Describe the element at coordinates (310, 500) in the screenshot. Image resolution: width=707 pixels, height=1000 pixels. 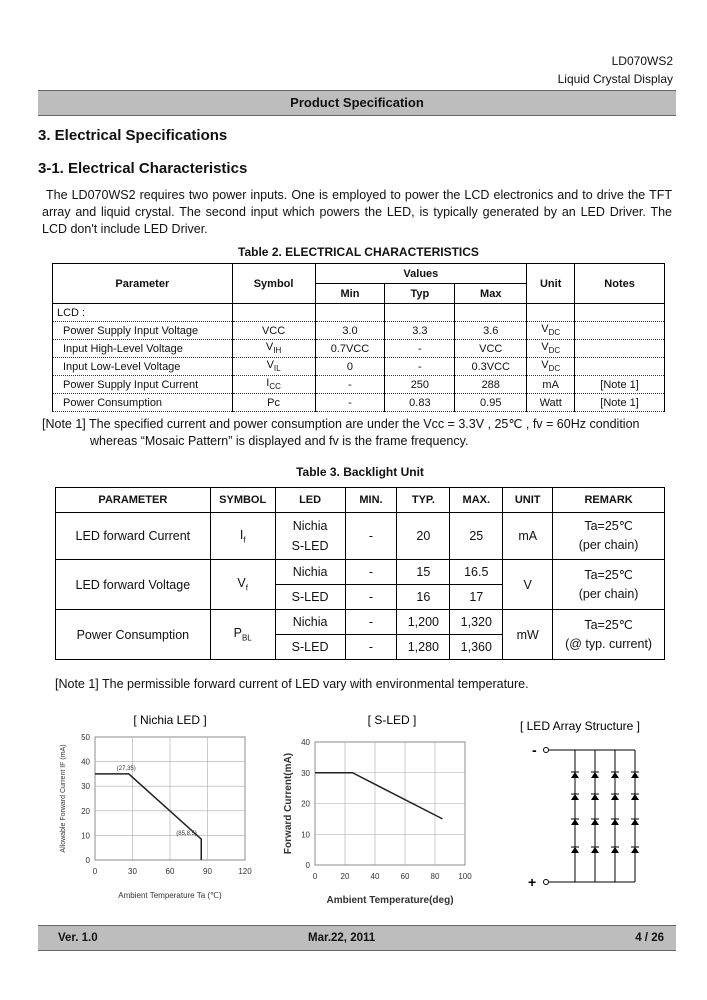
I see `header-cell: LED` at that location.